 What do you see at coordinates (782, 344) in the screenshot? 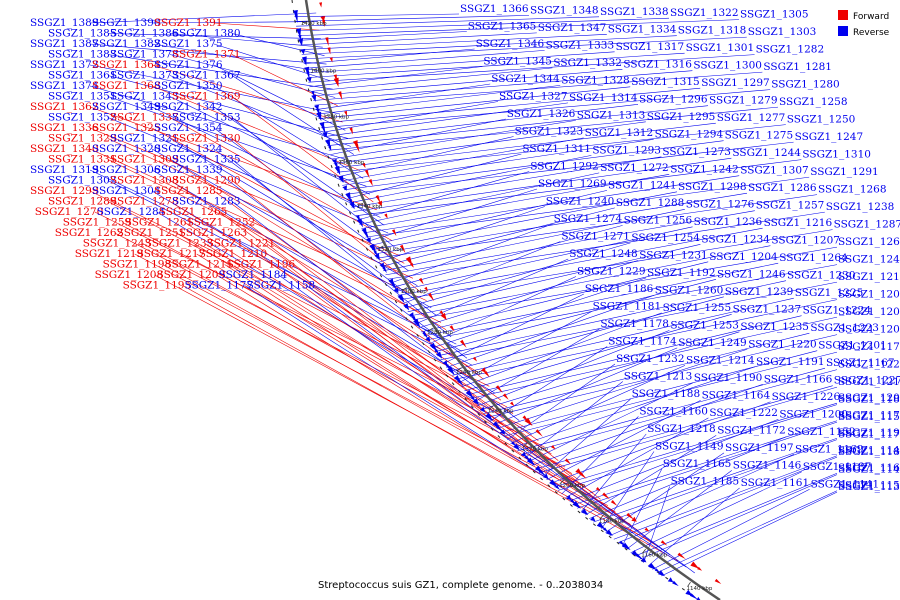
I see `gene-label: SSGZ1_1220` at bounding box center [782, 344].